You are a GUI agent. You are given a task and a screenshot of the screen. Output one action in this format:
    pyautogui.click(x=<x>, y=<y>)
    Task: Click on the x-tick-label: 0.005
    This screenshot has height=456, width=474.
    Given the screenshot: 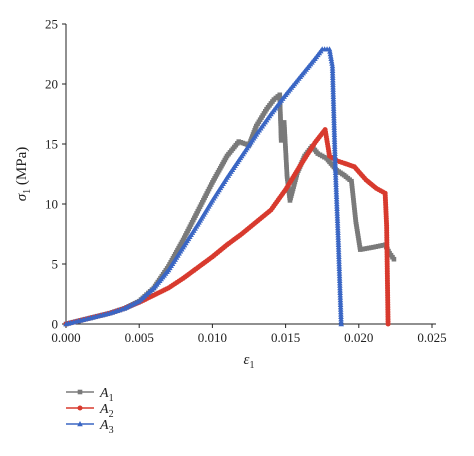 What is the action you would take?
    pyautogui.click(x=139, y=337)
    